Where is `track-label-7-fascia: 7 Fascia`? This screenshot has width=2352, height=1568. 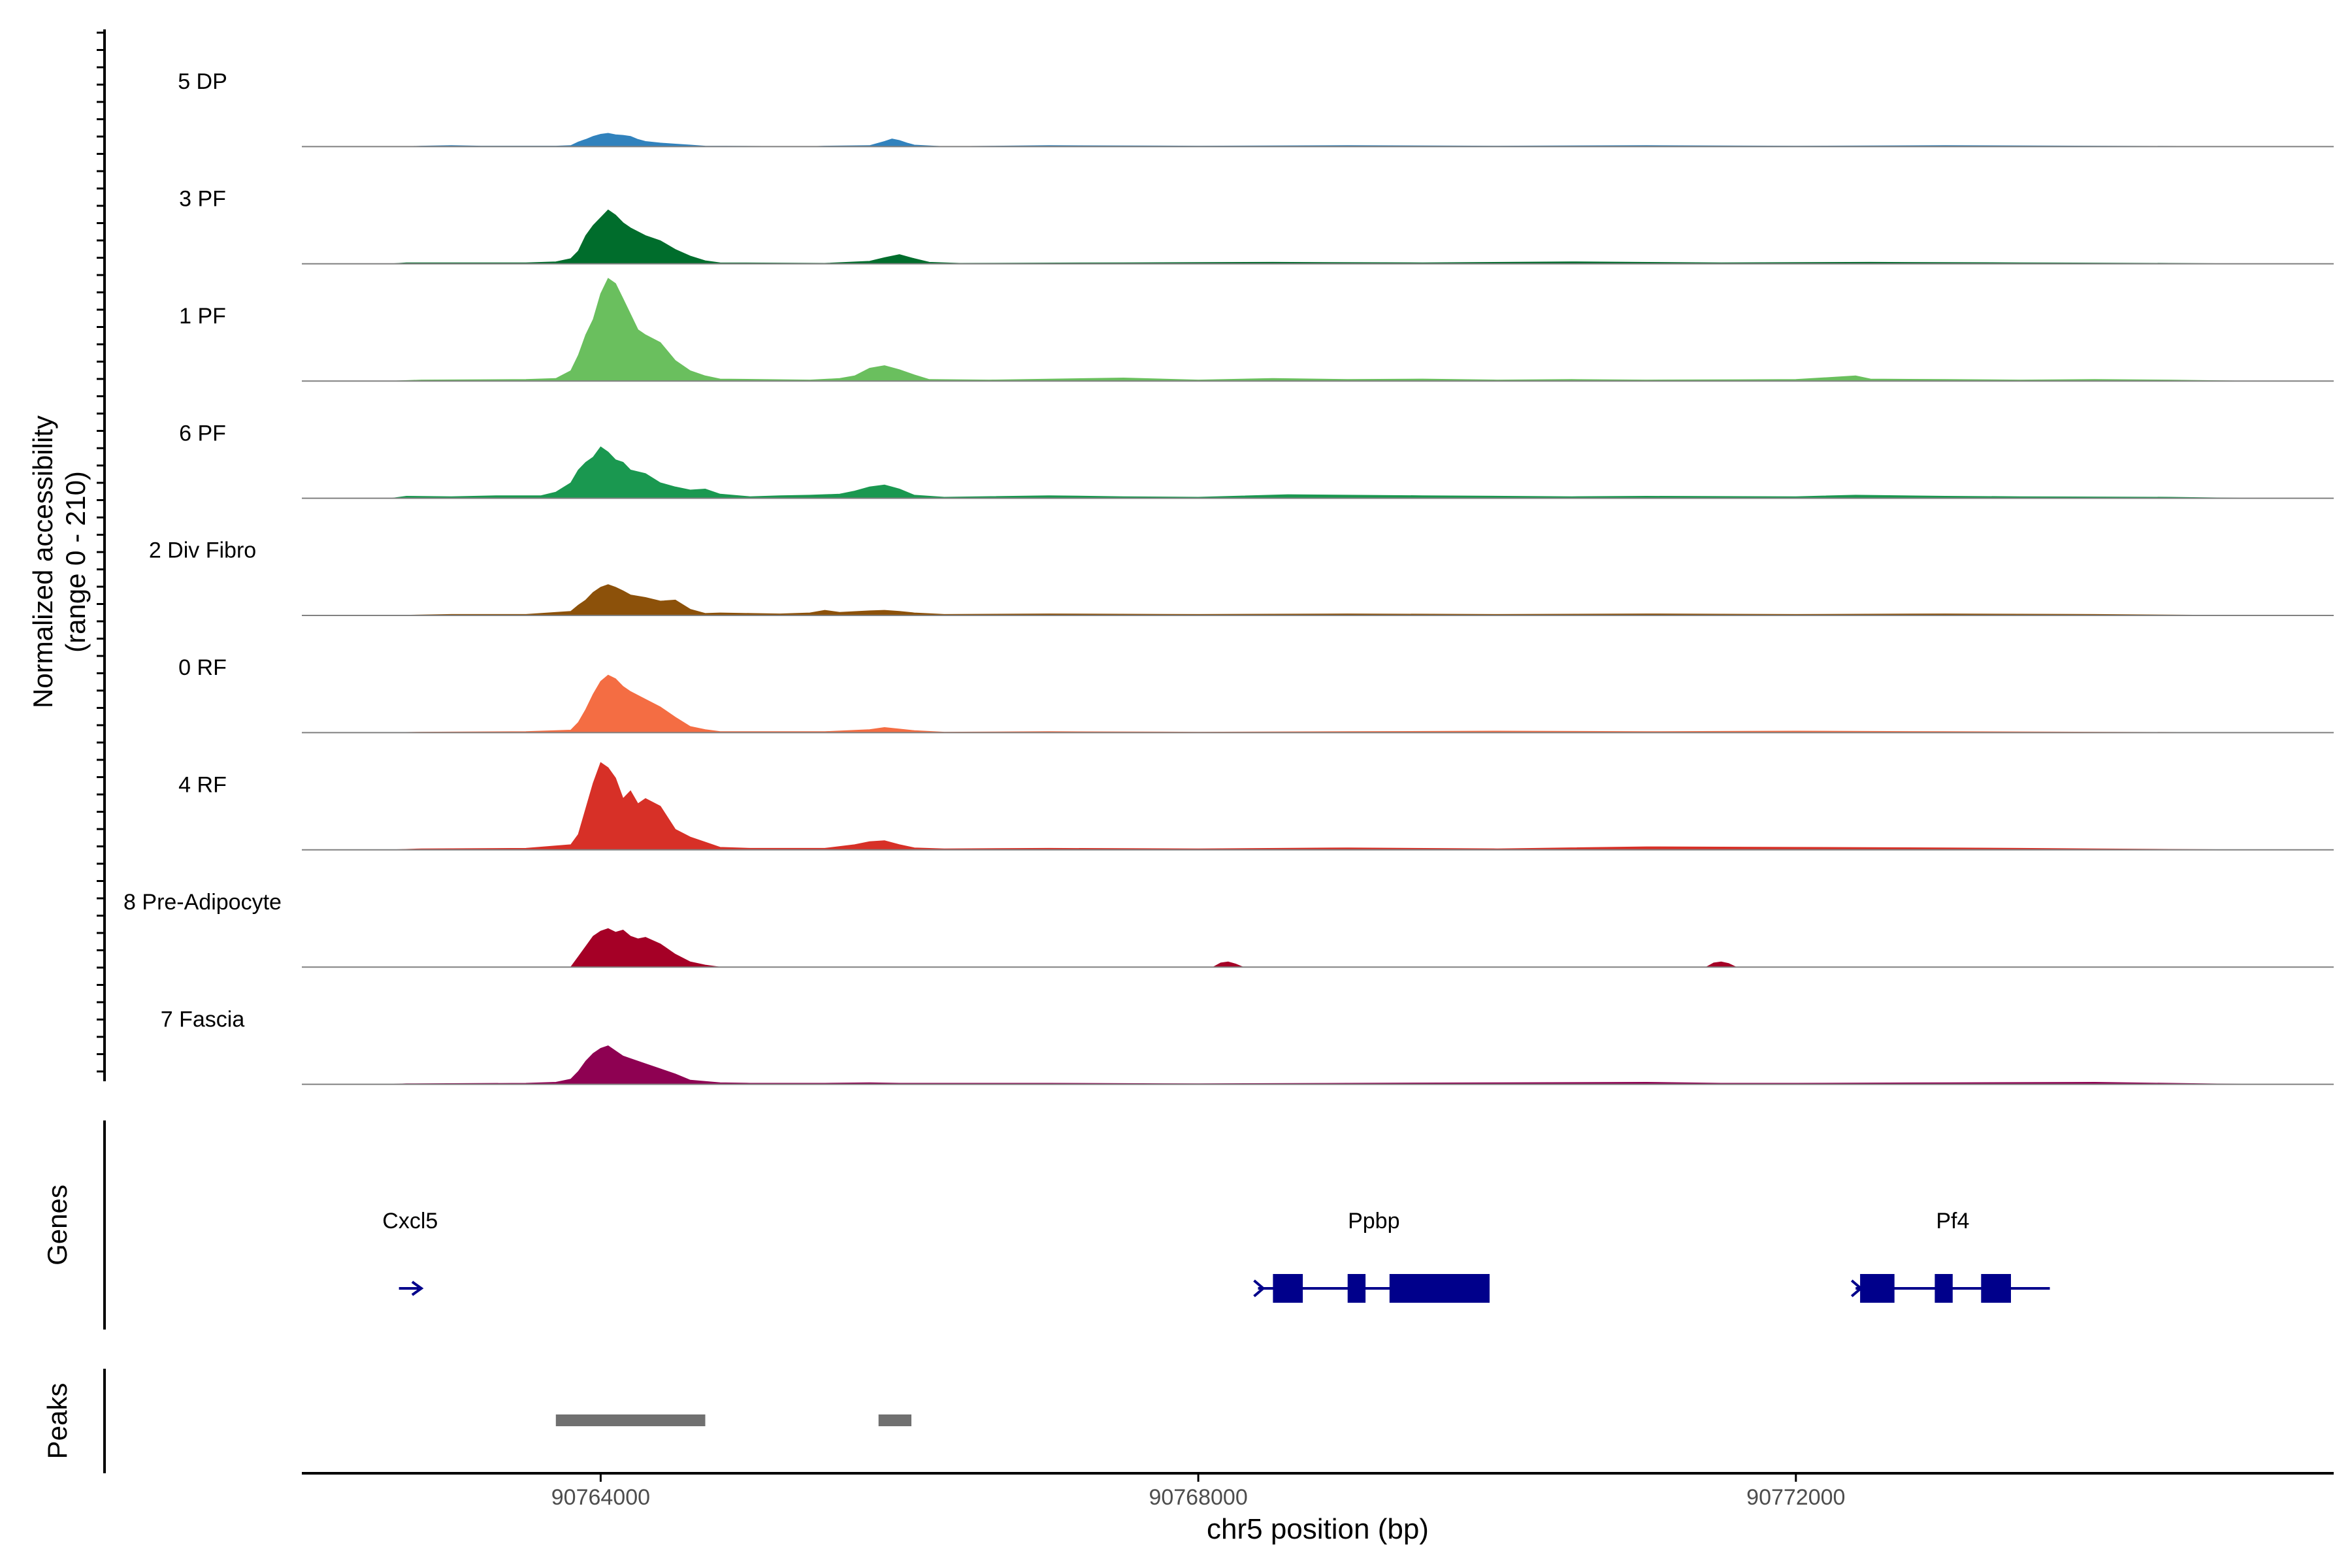
track-label-7-fascia: 7 Fascia is located at coordinates (203, 1019).